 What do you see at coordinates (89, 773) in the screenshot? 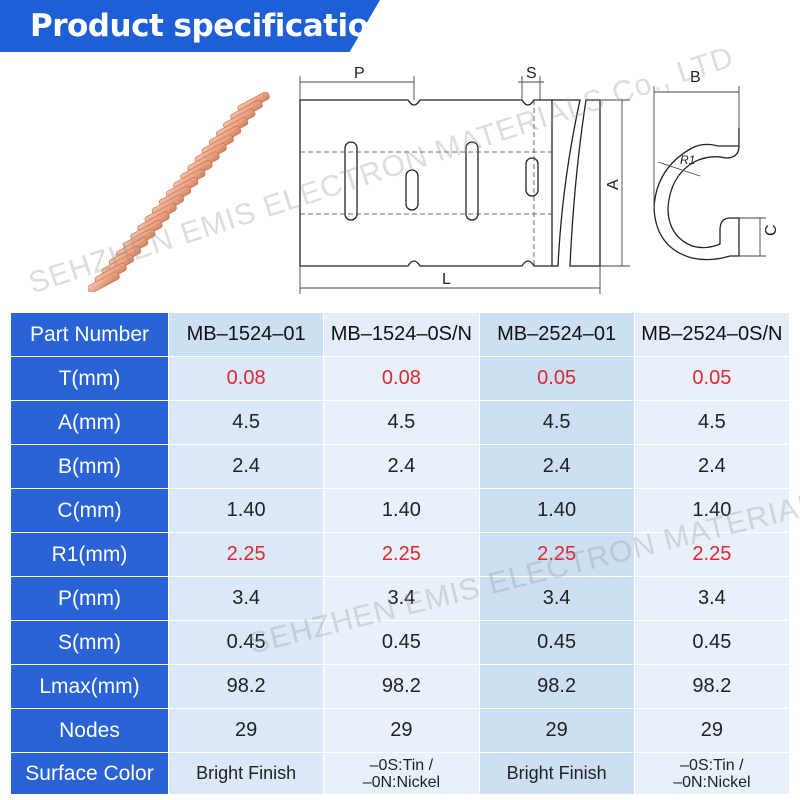
I see `row-label: Surface Color` at bounding box center [89, 773].